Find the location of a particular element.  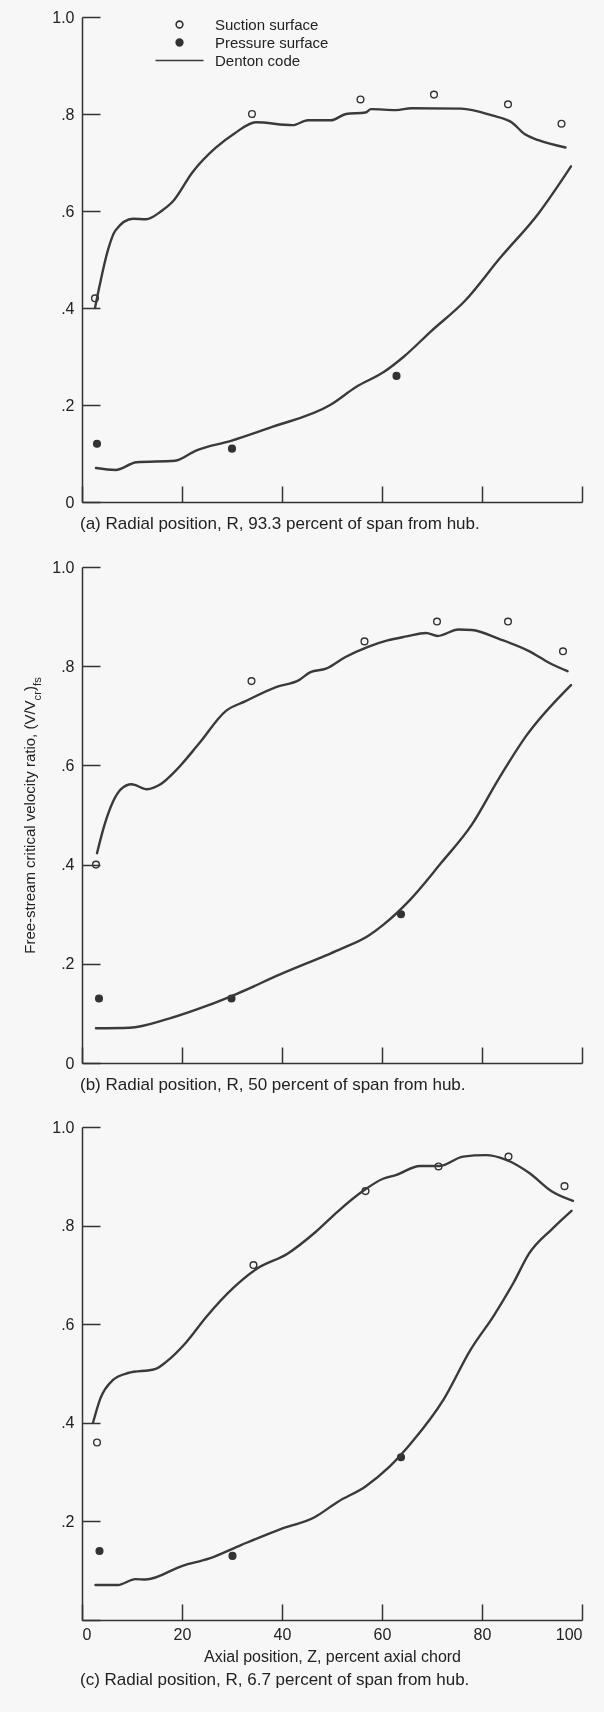

x-tick-label: 20 is located at coordinates (182, 1634).